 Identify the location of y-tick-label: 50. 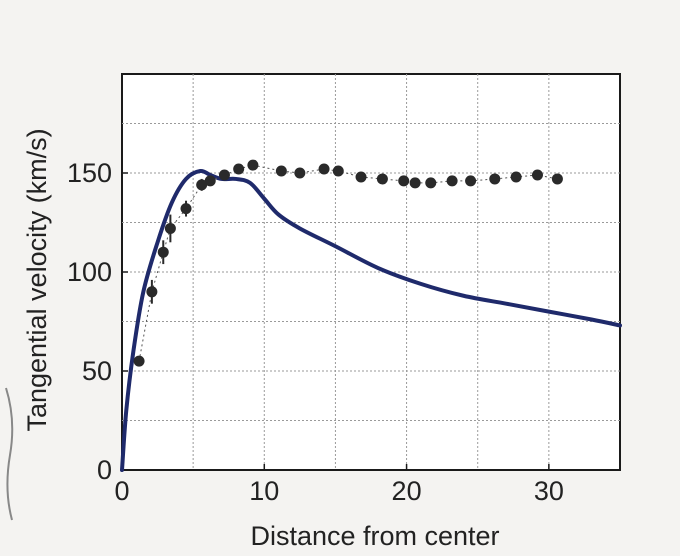
(97, 371).